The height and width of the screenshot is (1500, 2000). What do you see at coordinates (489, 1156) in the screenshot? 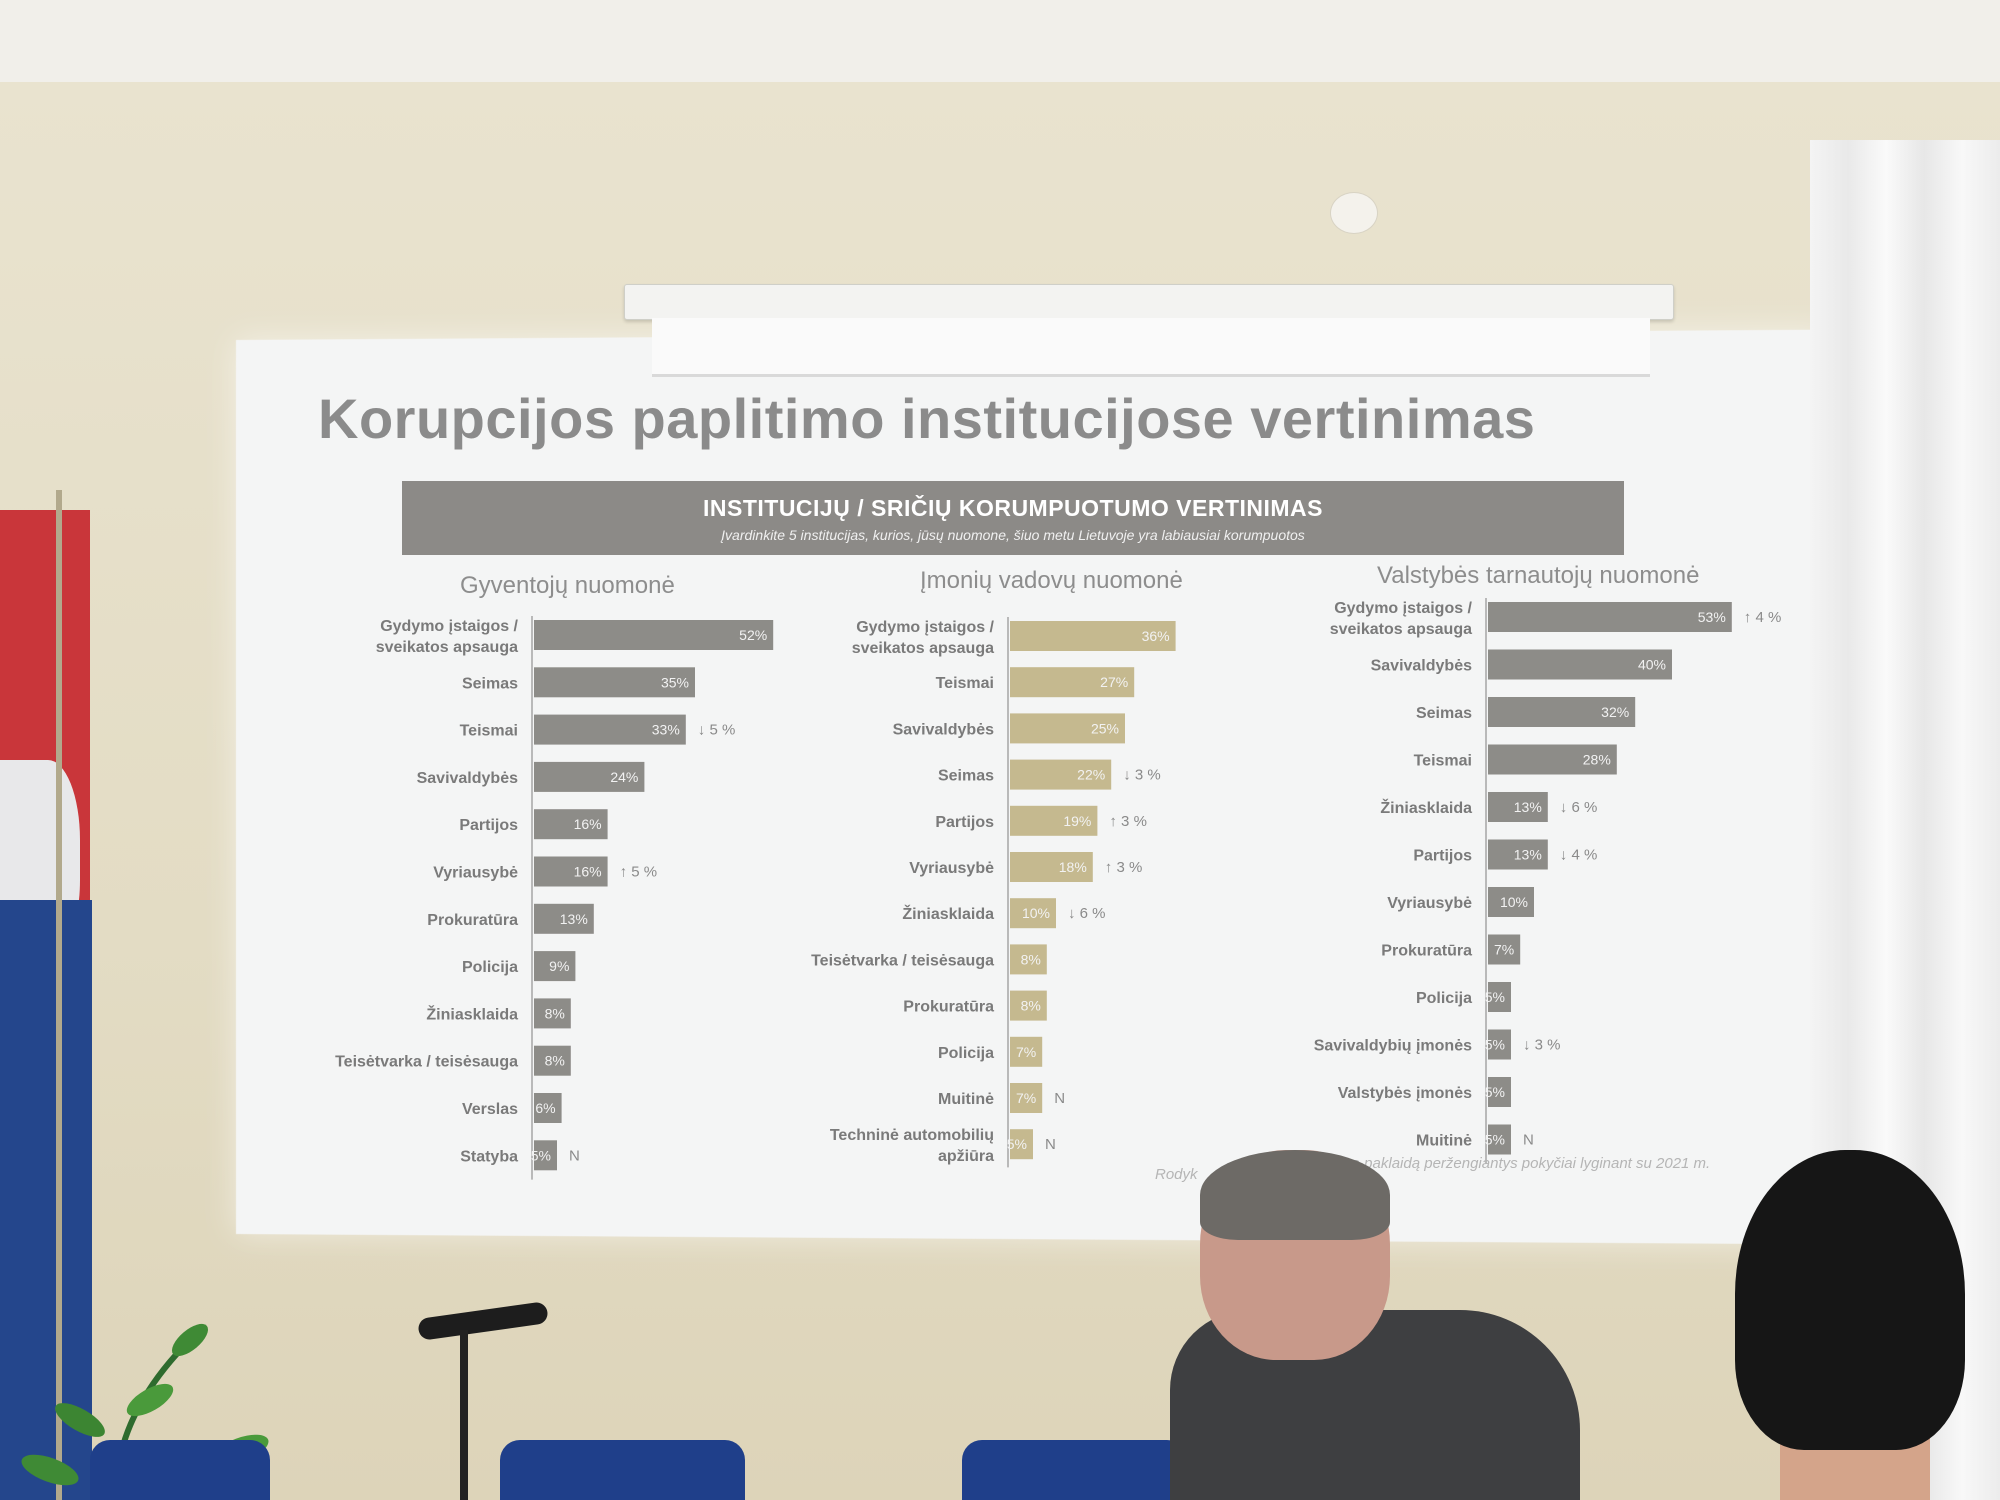
I see `category-label: Statyba` at bounding box center [489, 1156].